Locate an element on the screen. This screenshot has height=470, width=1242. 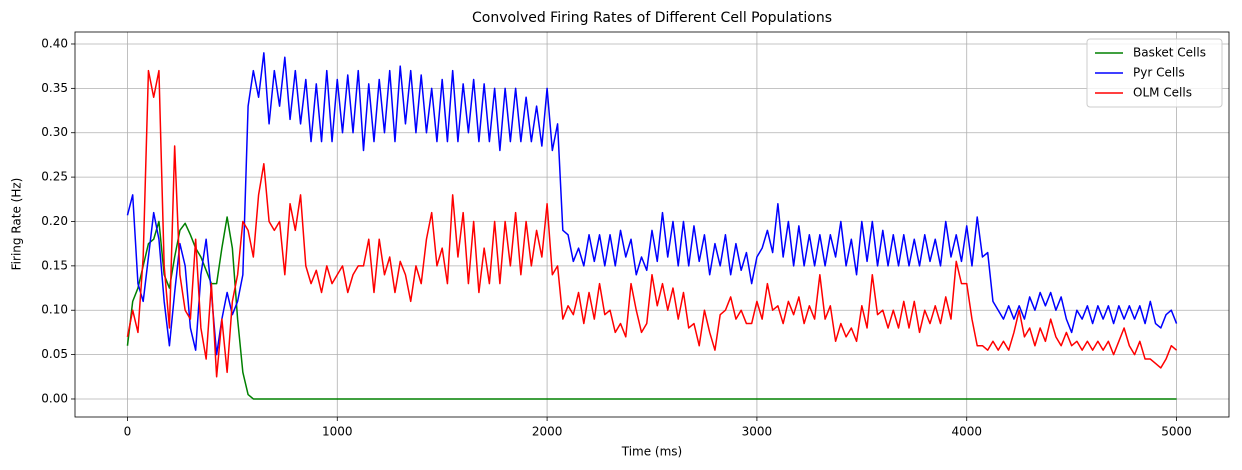
x-tick-label: 4000 is located at coordinates (966, 432).